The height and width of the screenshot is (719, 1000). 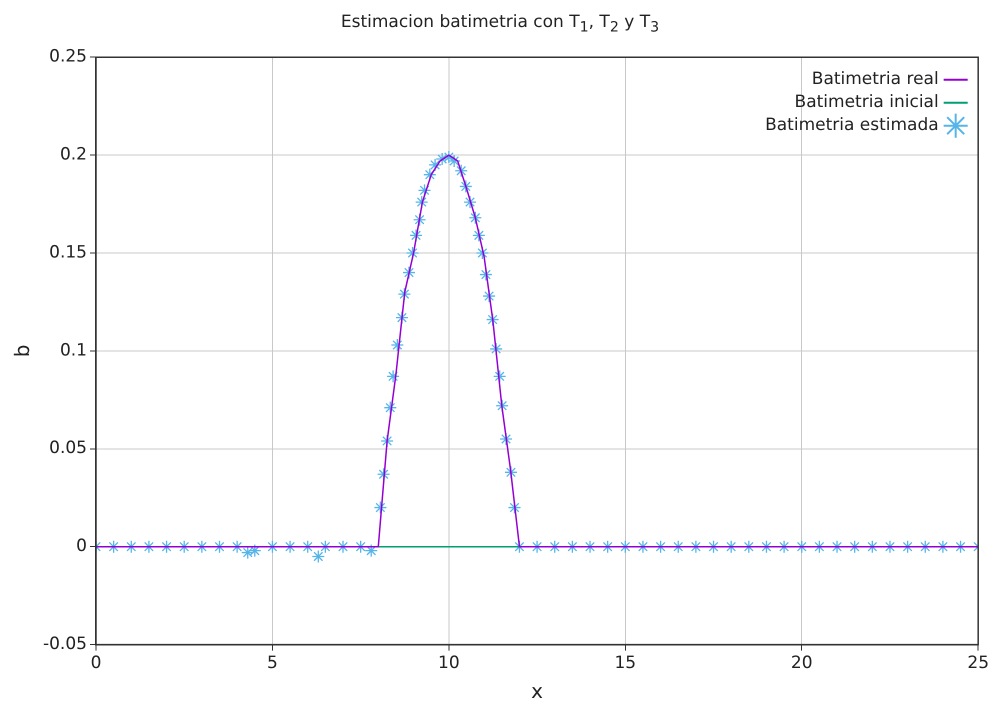 I want to click on y-tick-label: 0.25, so click(x=68, y=56).